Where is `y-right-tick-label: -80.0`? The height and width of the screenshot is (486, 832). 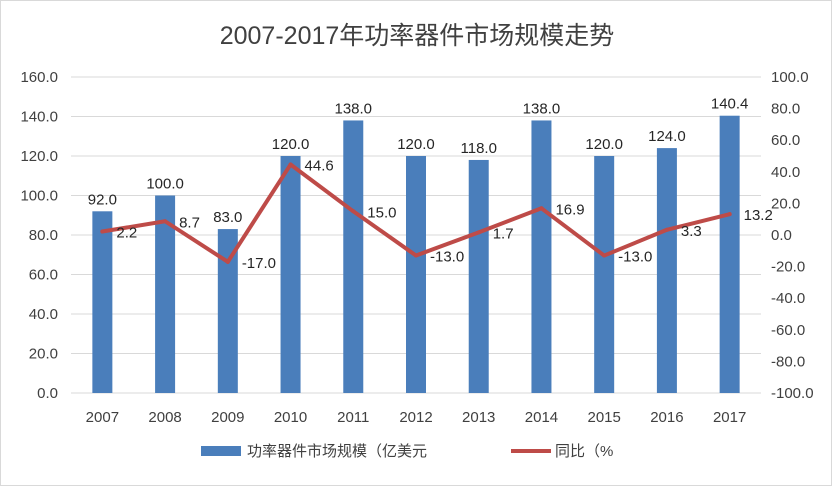
y-right-tick-label: -80.0 is located at coordinates (788, 361).